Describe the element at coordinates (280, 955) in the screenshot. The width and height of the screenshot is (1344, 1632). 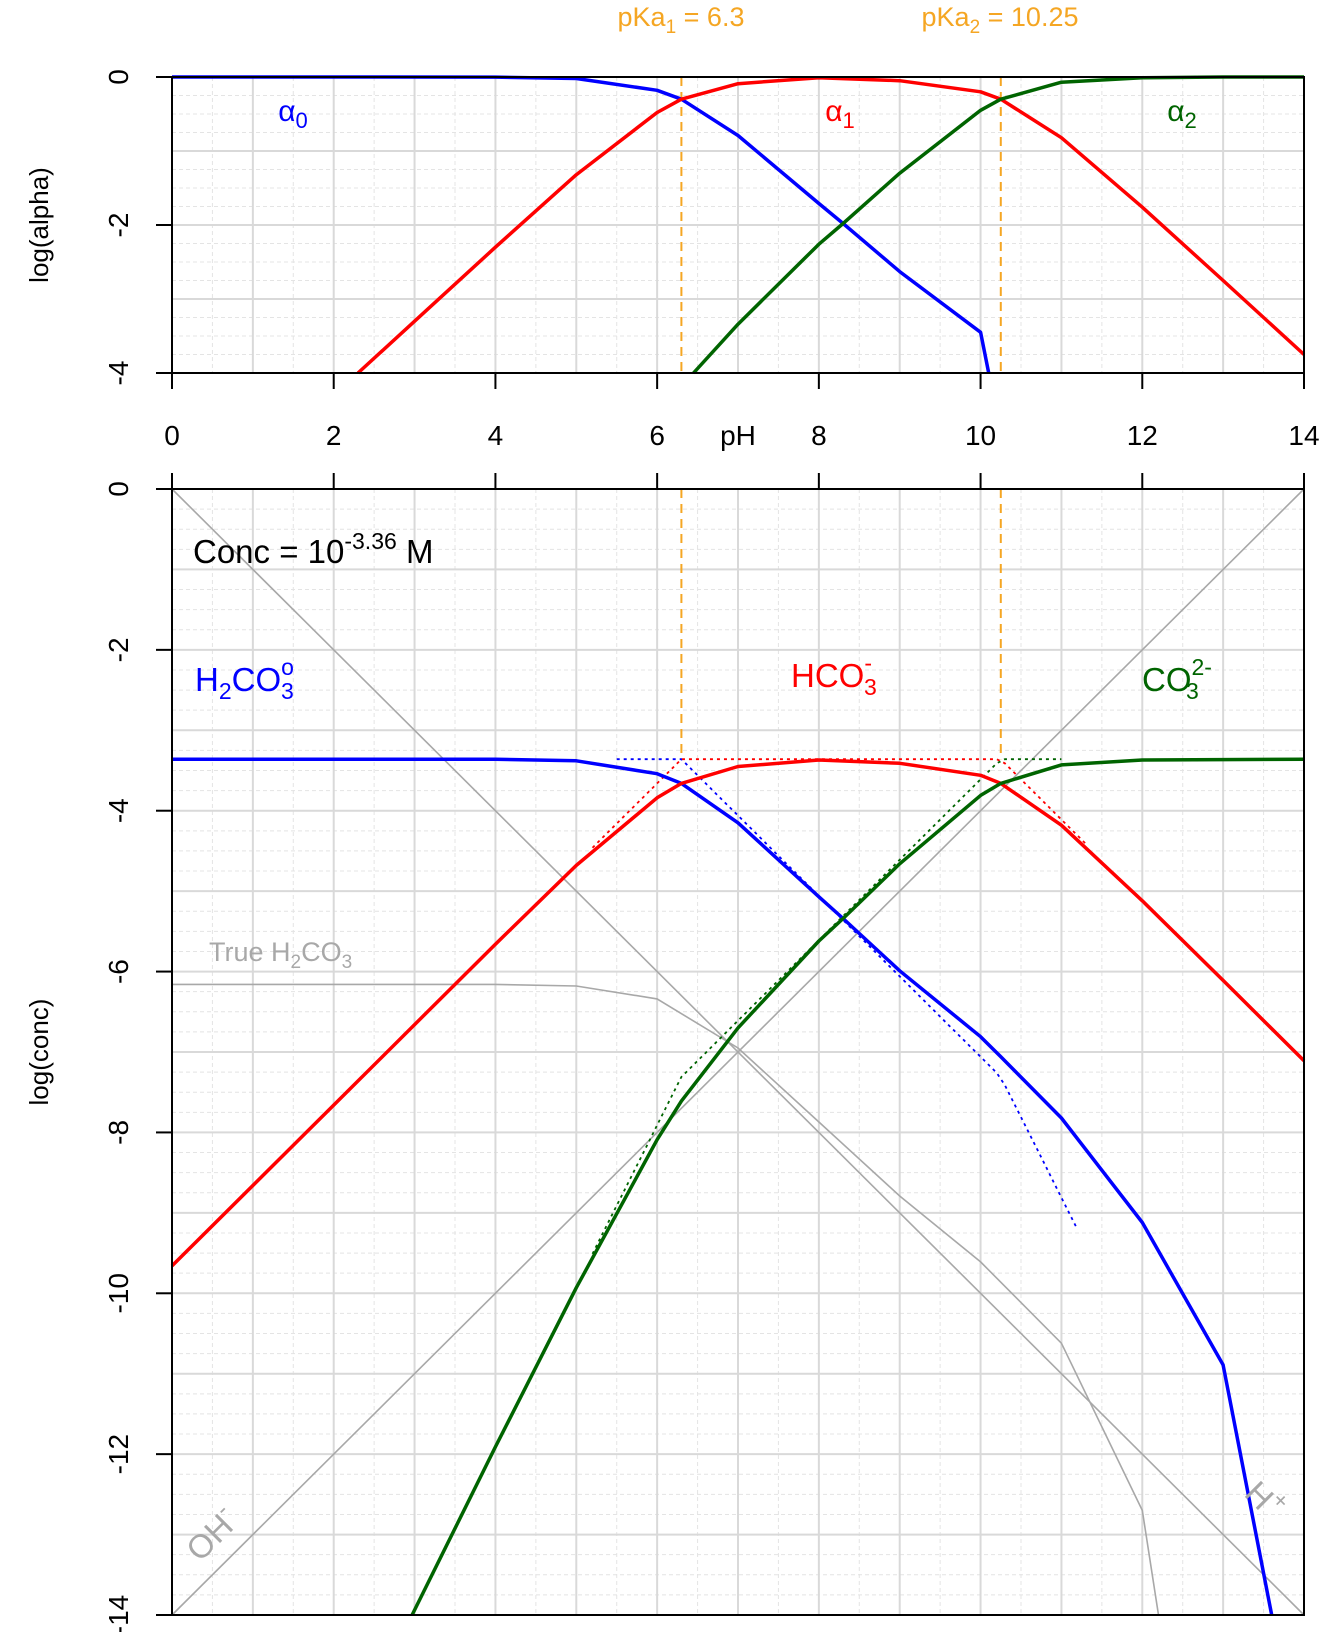
I see `true-h2co3-label: True H2CO3` at that location.